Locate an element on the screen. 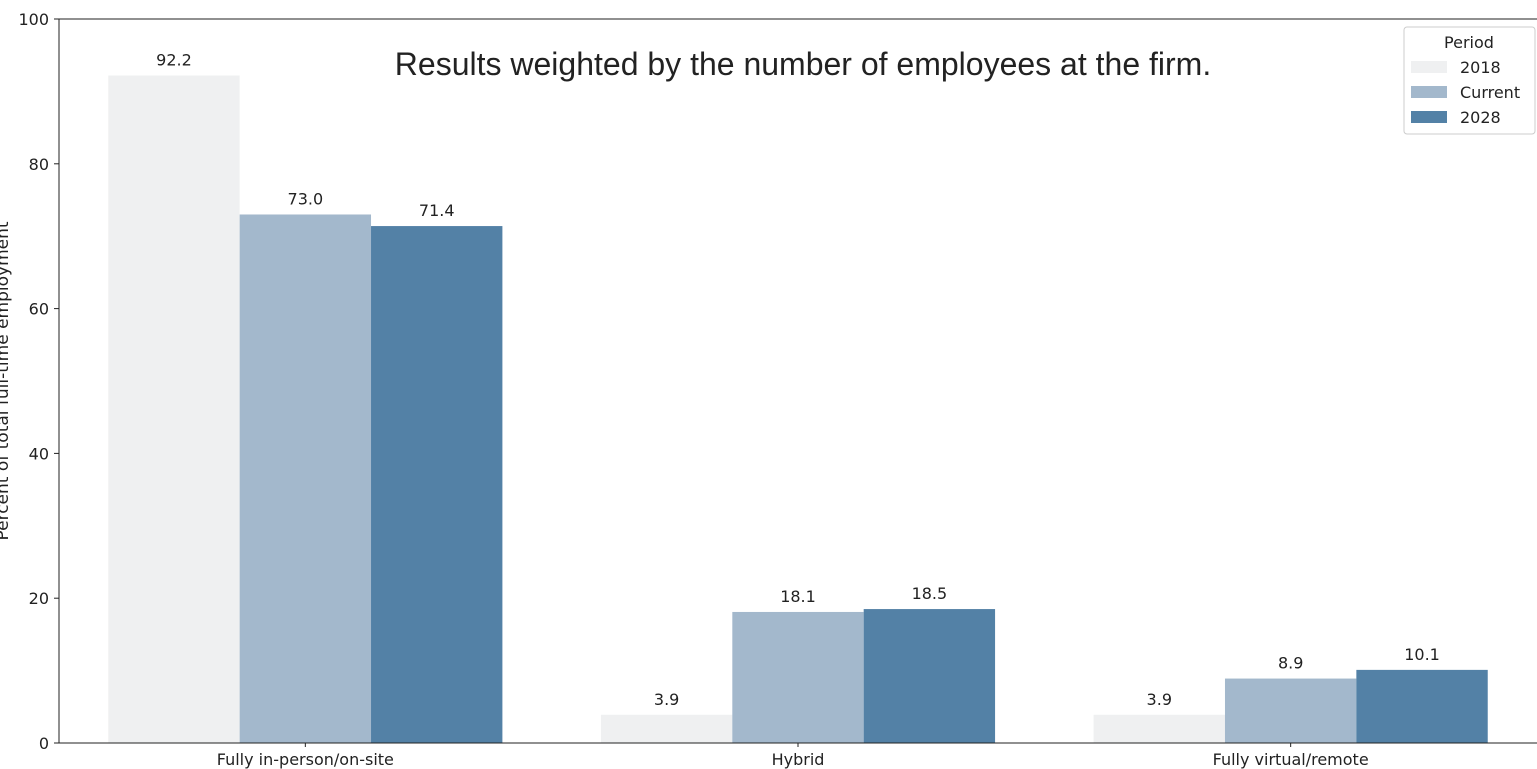 This screenshot has width=1537, height=769. data-label: 8.9 is located at coordinates (1290, 663).